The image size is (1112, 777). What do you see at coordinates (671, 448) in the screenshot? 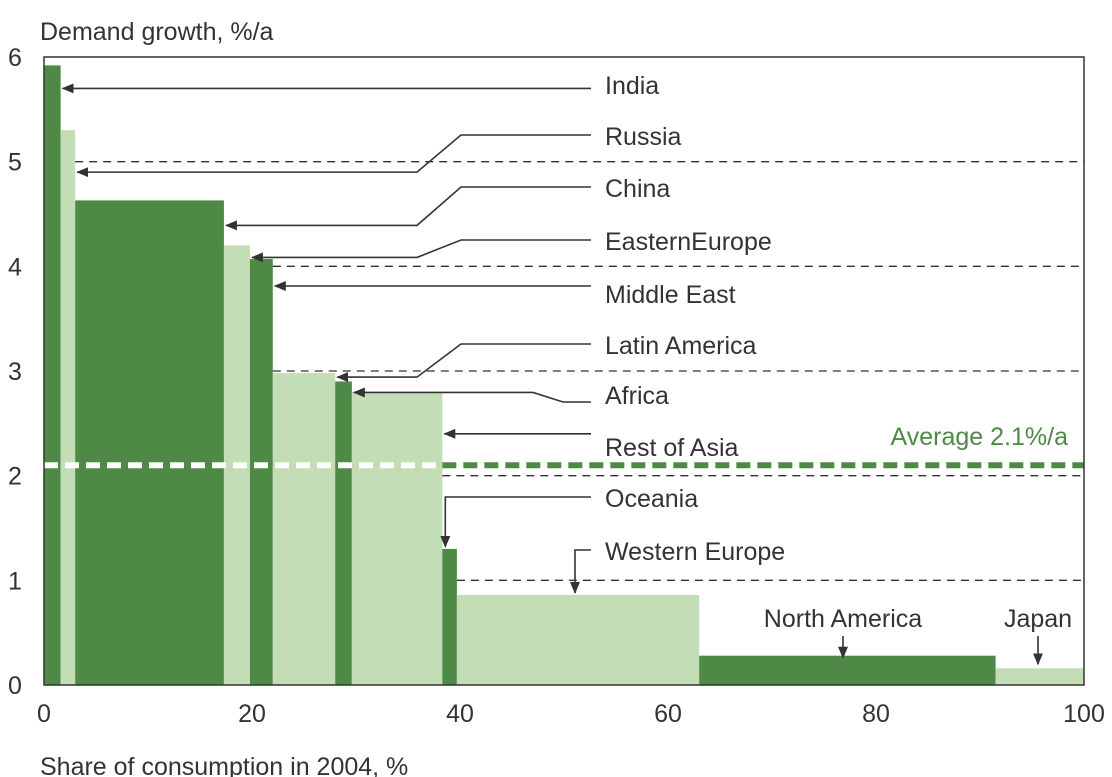
I see `label-rest-of-asia: Rest of Asia` at bounding box center [671, 448].